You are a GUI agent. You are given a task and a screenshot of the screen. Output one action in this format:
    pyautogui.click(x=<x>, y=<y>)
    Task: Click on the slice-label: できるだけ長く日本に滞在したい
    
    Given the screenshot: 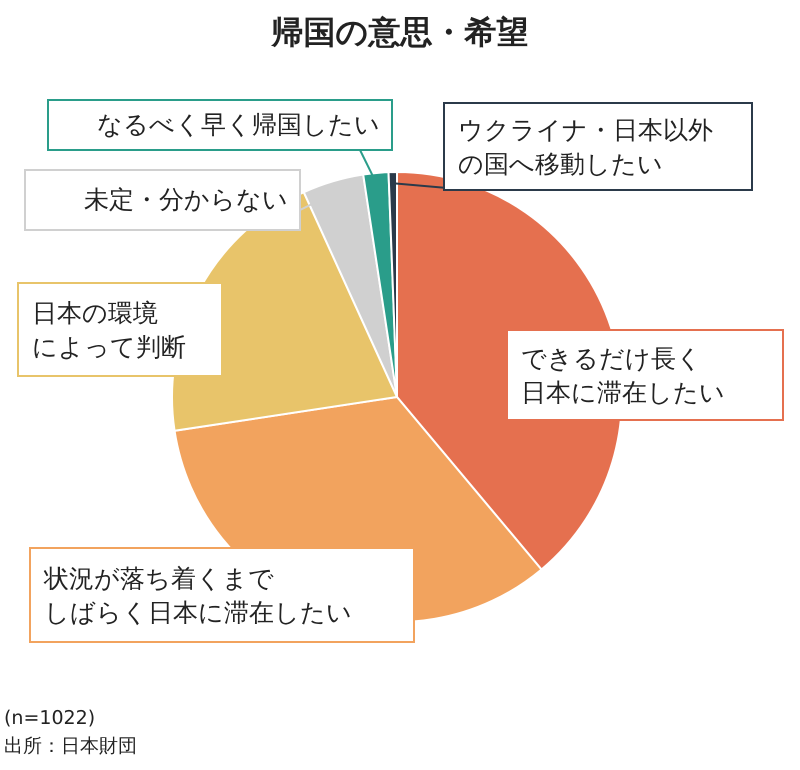 What is the action you would take?
    pyautogui.click(x=623, y=375)
    